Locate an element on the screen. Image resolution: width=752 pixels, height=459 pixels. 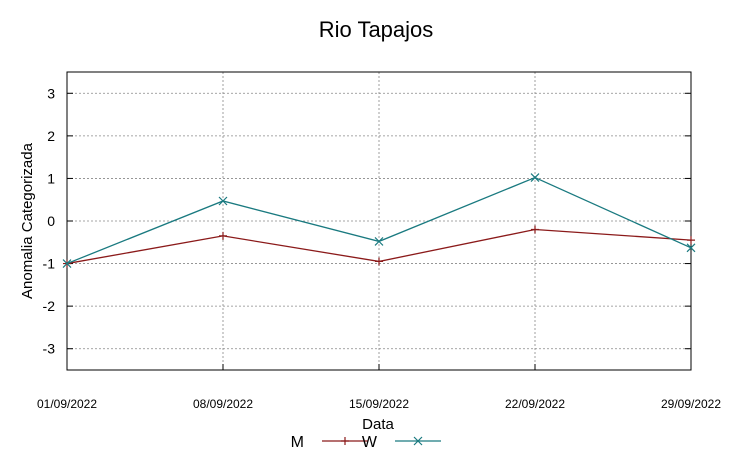
y-tick-labels: 3 2 1 0 -1 -2 -3 is located at coordinates (49, 220).